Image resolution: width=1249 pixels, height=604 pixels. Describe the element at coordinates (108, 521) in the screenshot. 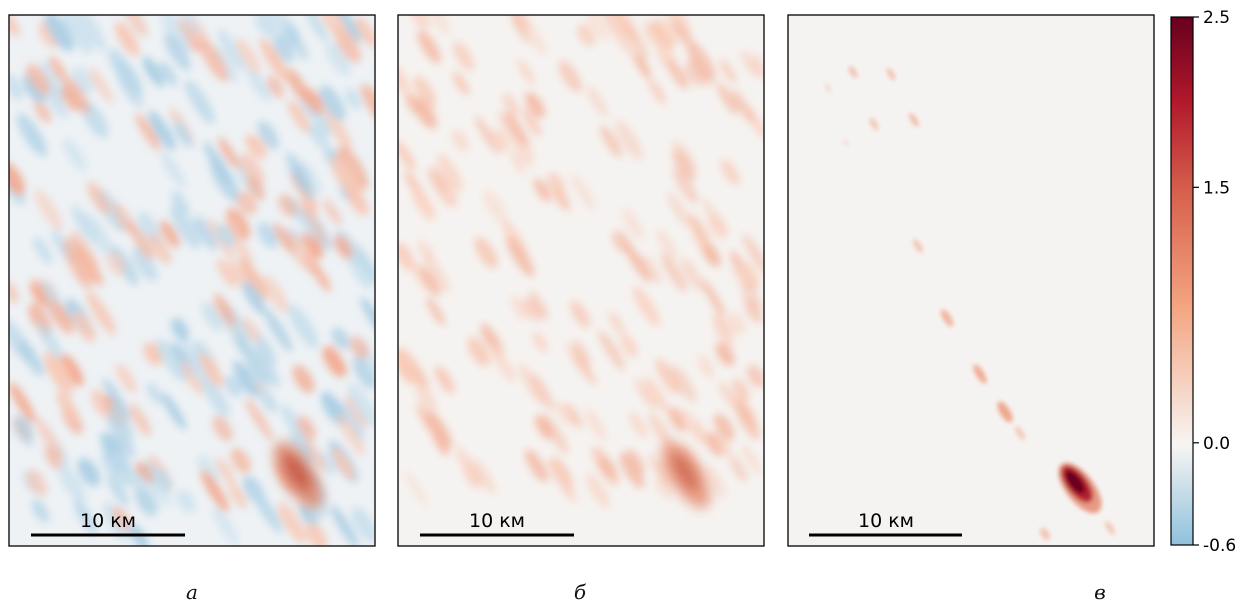

I see `panel-a-scale-label: 10 км` at that location.